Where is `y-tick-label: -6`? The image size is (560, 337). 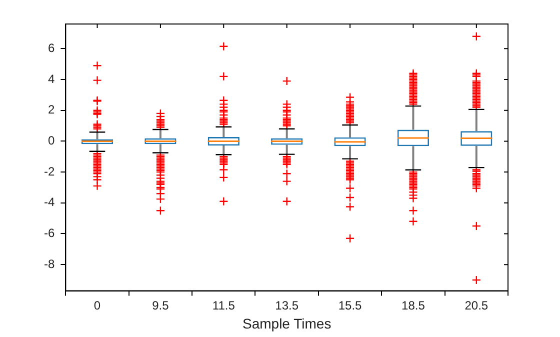 y-tick-label: -6 is located at coordinates (49, 233).